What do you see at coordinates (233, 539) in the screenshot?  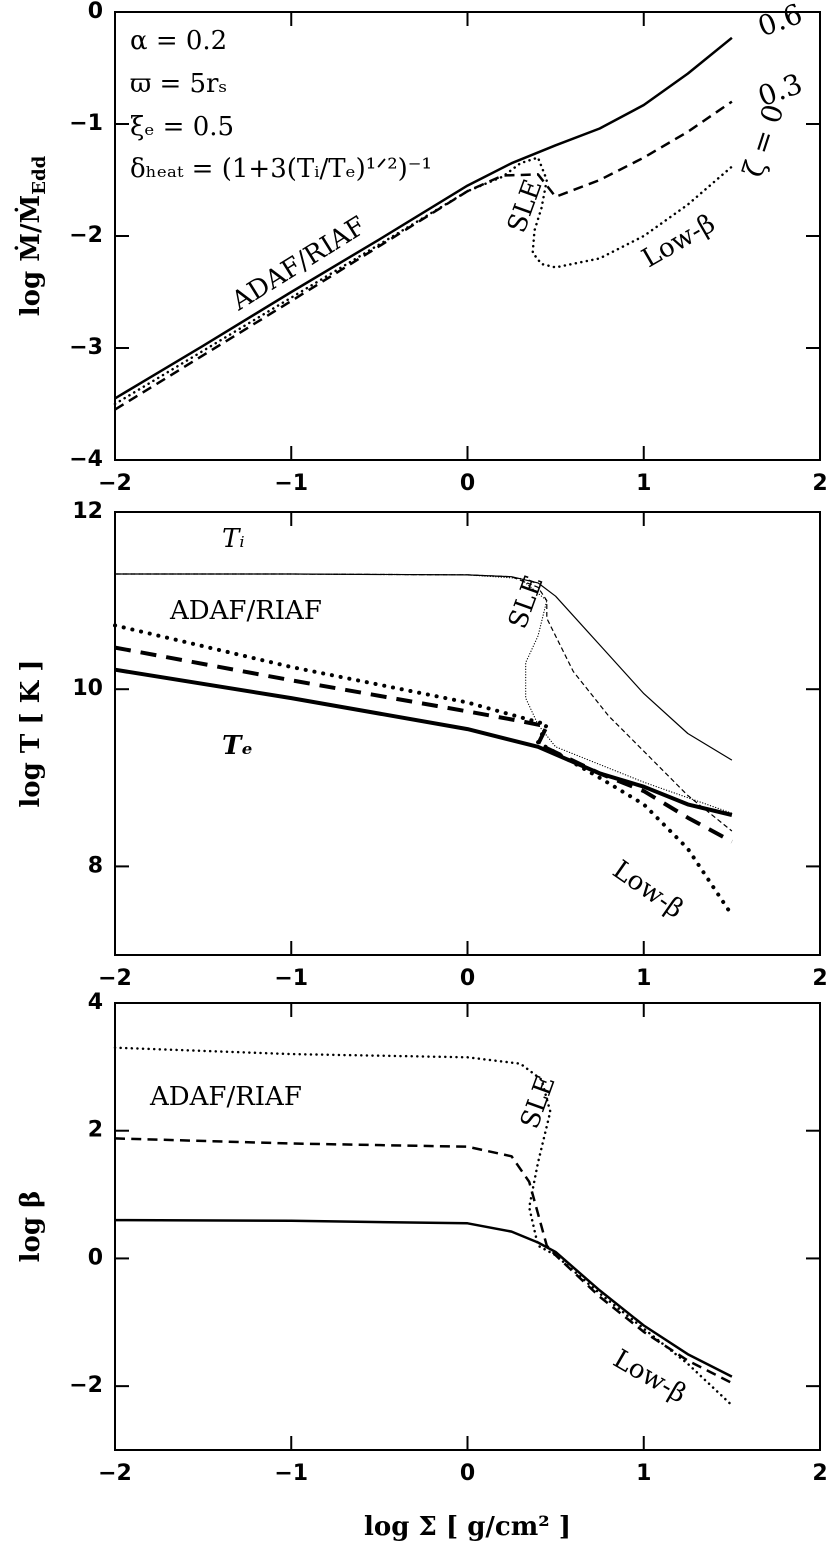 I see `annotation: Tᵢ` at bounding box center [233, 539].